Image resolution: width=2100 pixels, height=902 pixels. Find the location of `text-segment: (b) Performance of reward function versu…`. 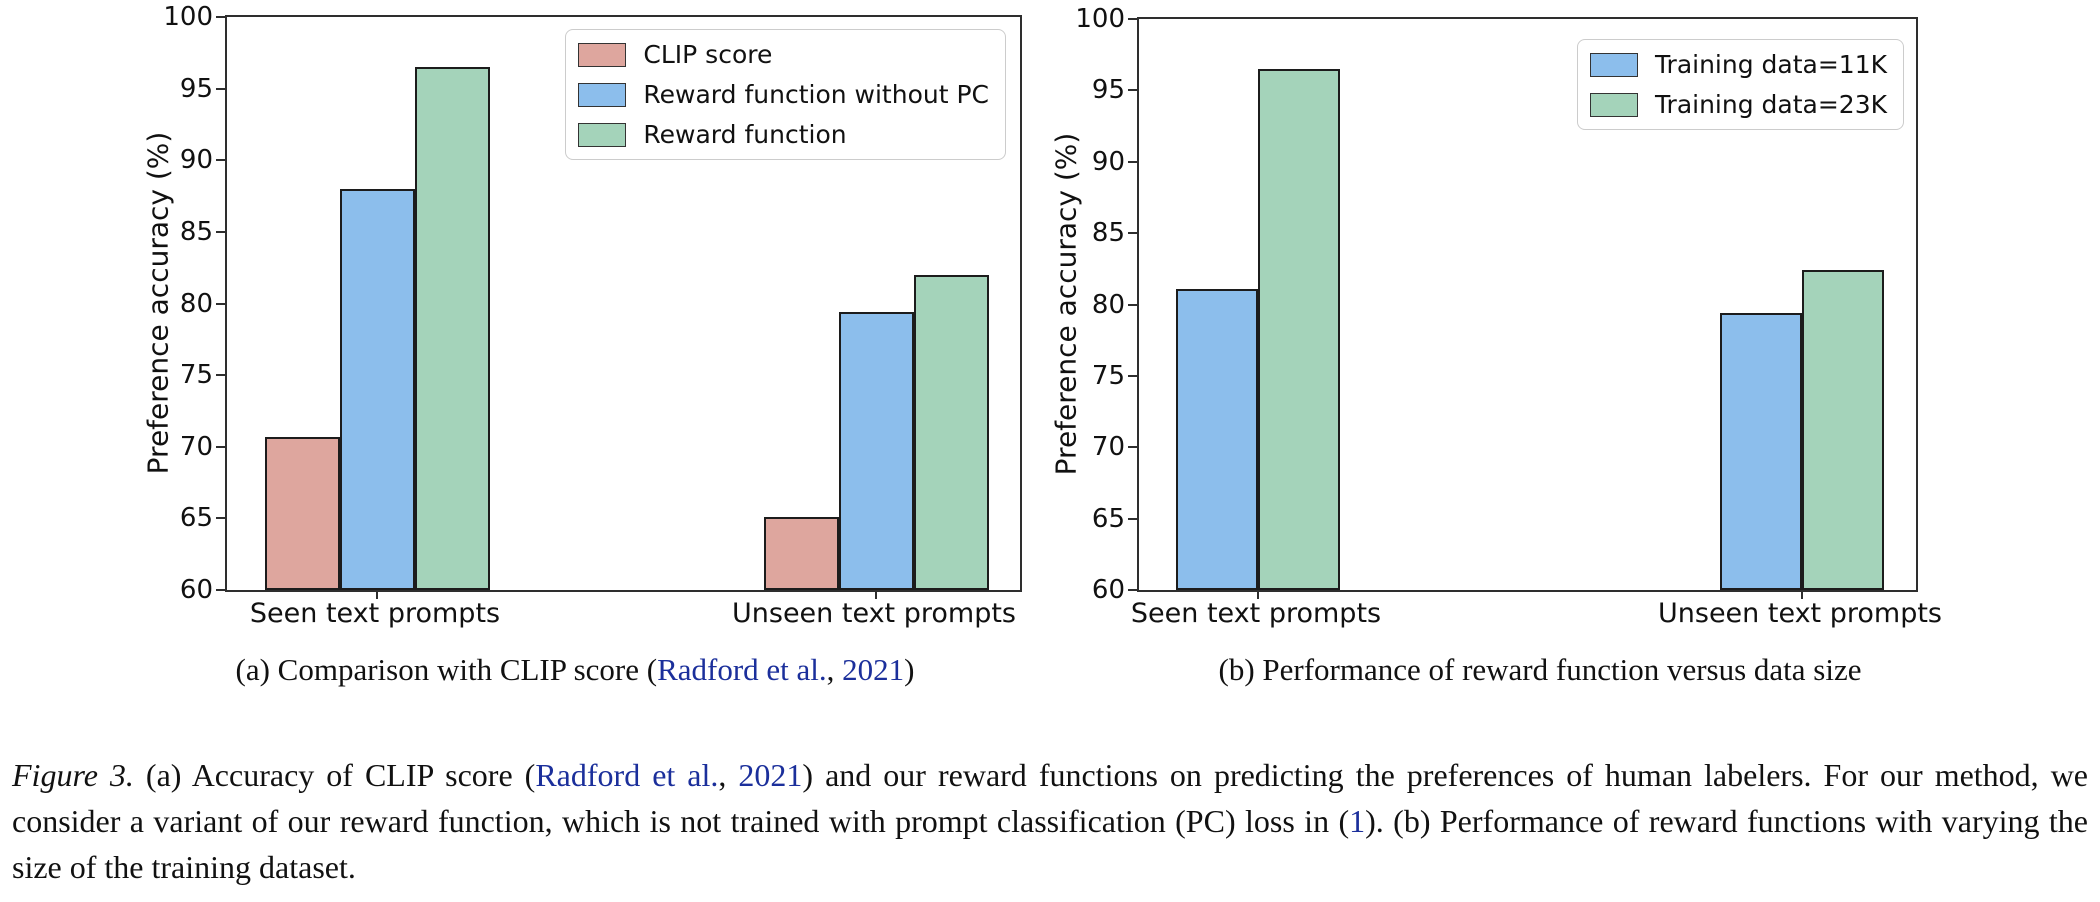

text-segment: (b) Performance of reward function versu… is located at coordinates (1540, 669).